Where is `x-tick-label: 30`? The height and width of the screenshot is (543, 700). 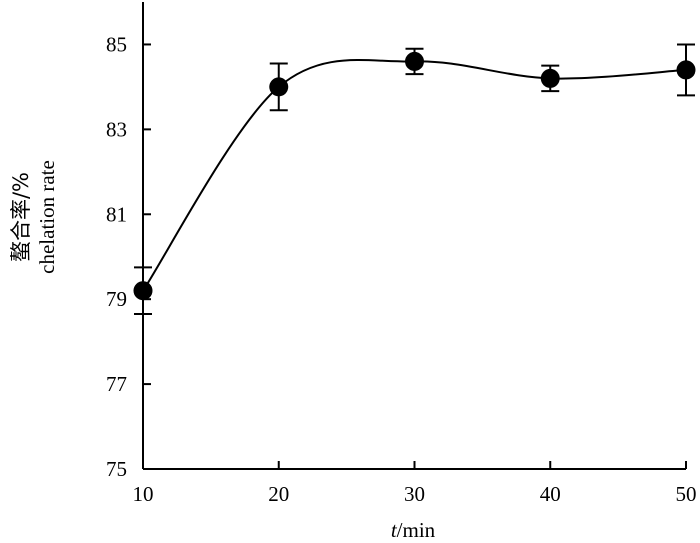 x-tick-label: 30 is located at coordinates (414, 494).